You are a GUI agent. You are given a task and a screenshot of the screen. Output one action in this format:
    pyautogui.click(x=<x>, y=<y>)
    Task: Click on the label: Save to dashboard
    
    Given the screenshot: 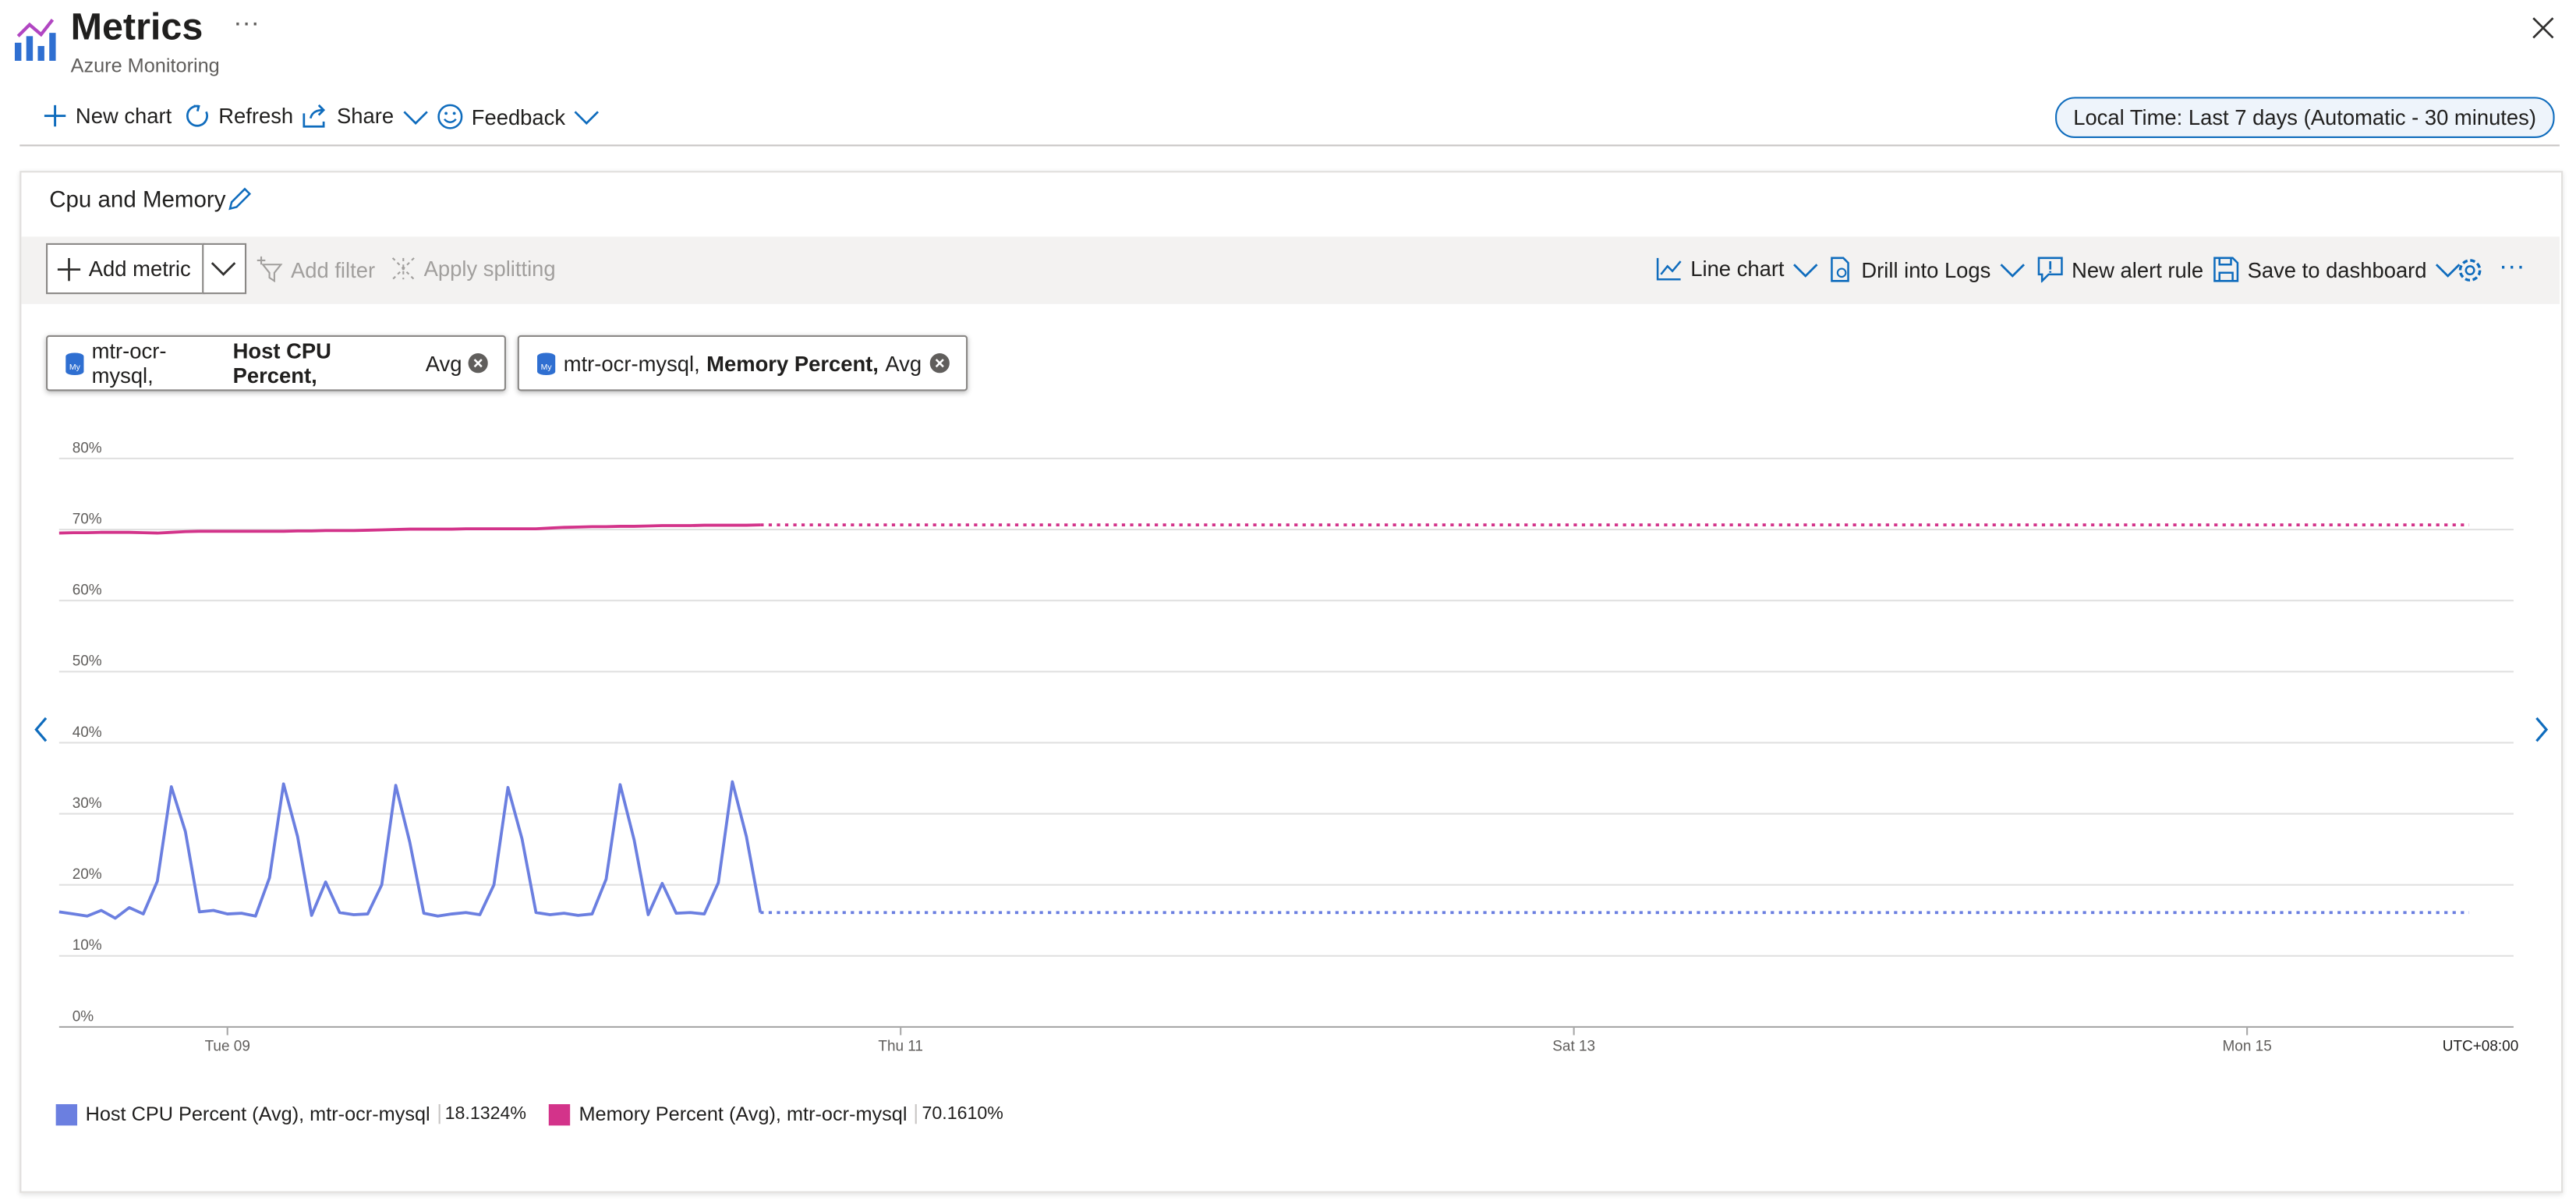 What is the action you would take?
    pyautogui.click(x=2337, y=269)
    